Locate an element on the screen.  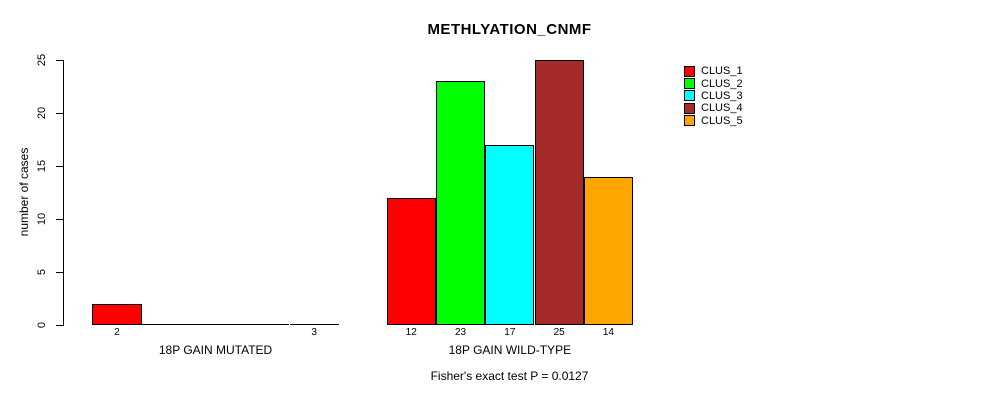
legend-entry-clus_1: CLUS_1 is located at coordinates (713, 71).